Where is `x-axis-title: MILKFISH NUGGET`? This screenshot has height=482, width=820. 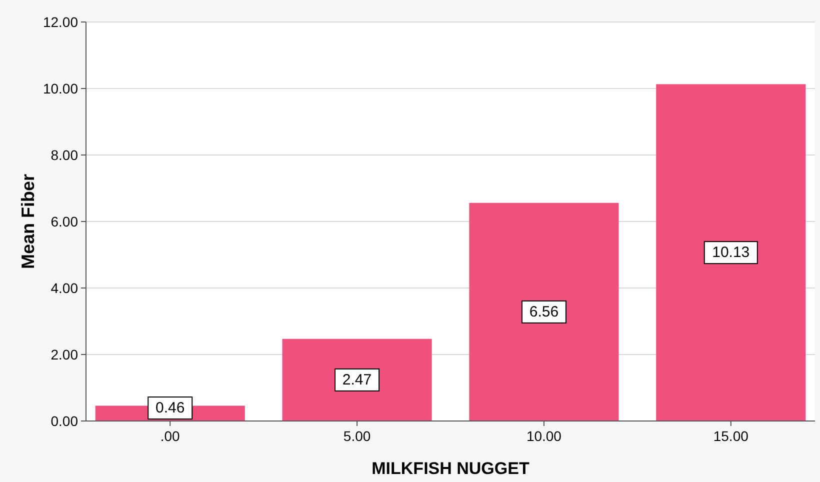 x-axis-title: MILKFISH NUGGET is located at coordinates (451, 468).